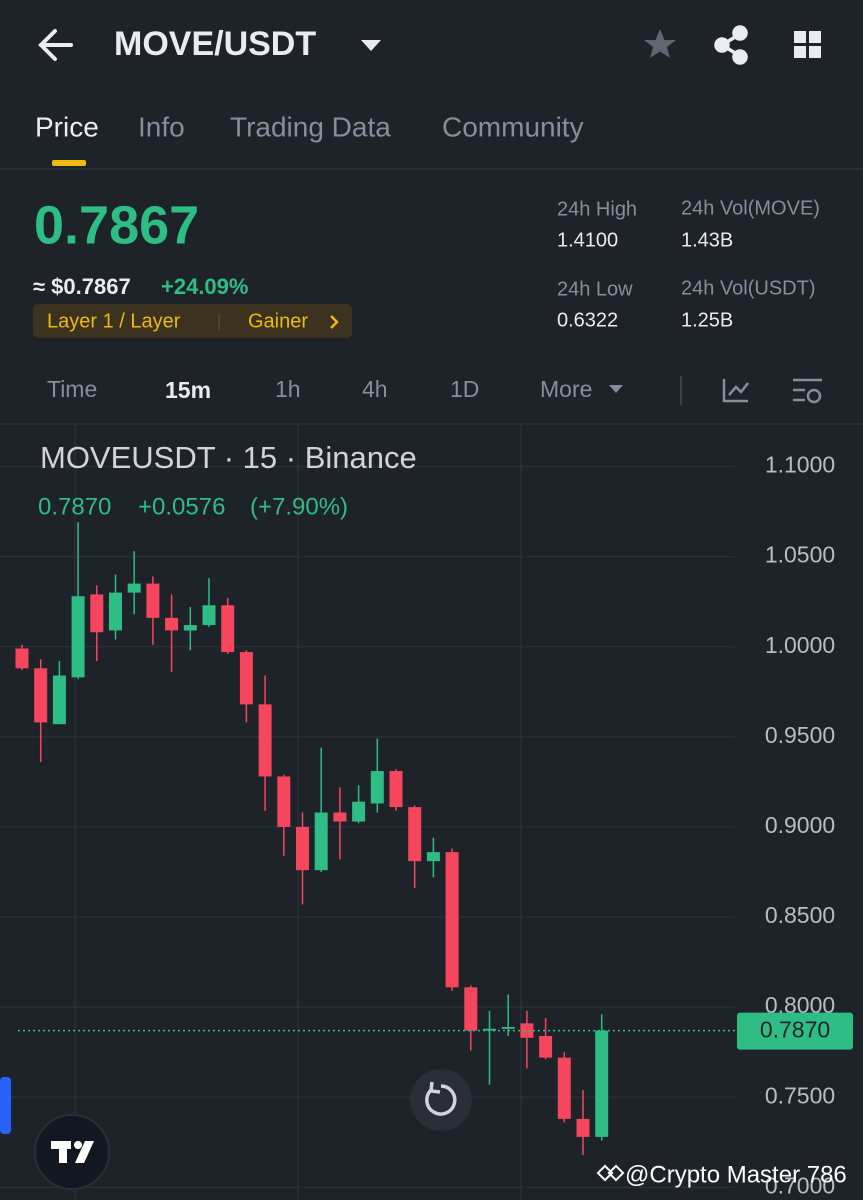 The width and height of the screenshot is (863, 1200). What do you see at coordinates (610, 1173) in the screenshot?
I see `watermark-icon` at bounding box center [610, 1173].